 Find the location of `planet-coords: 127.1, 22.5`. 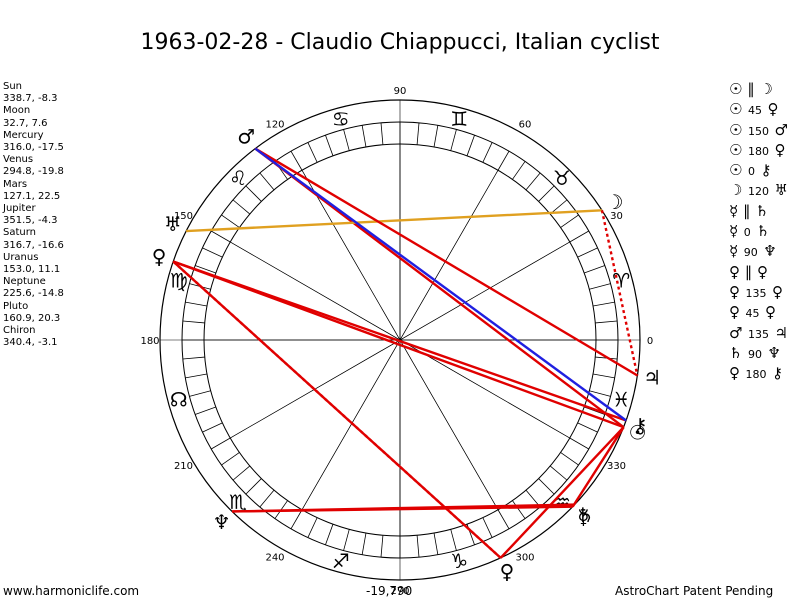

planet-coords: 127.1, 22.5 is located at coordinates (32, 196).